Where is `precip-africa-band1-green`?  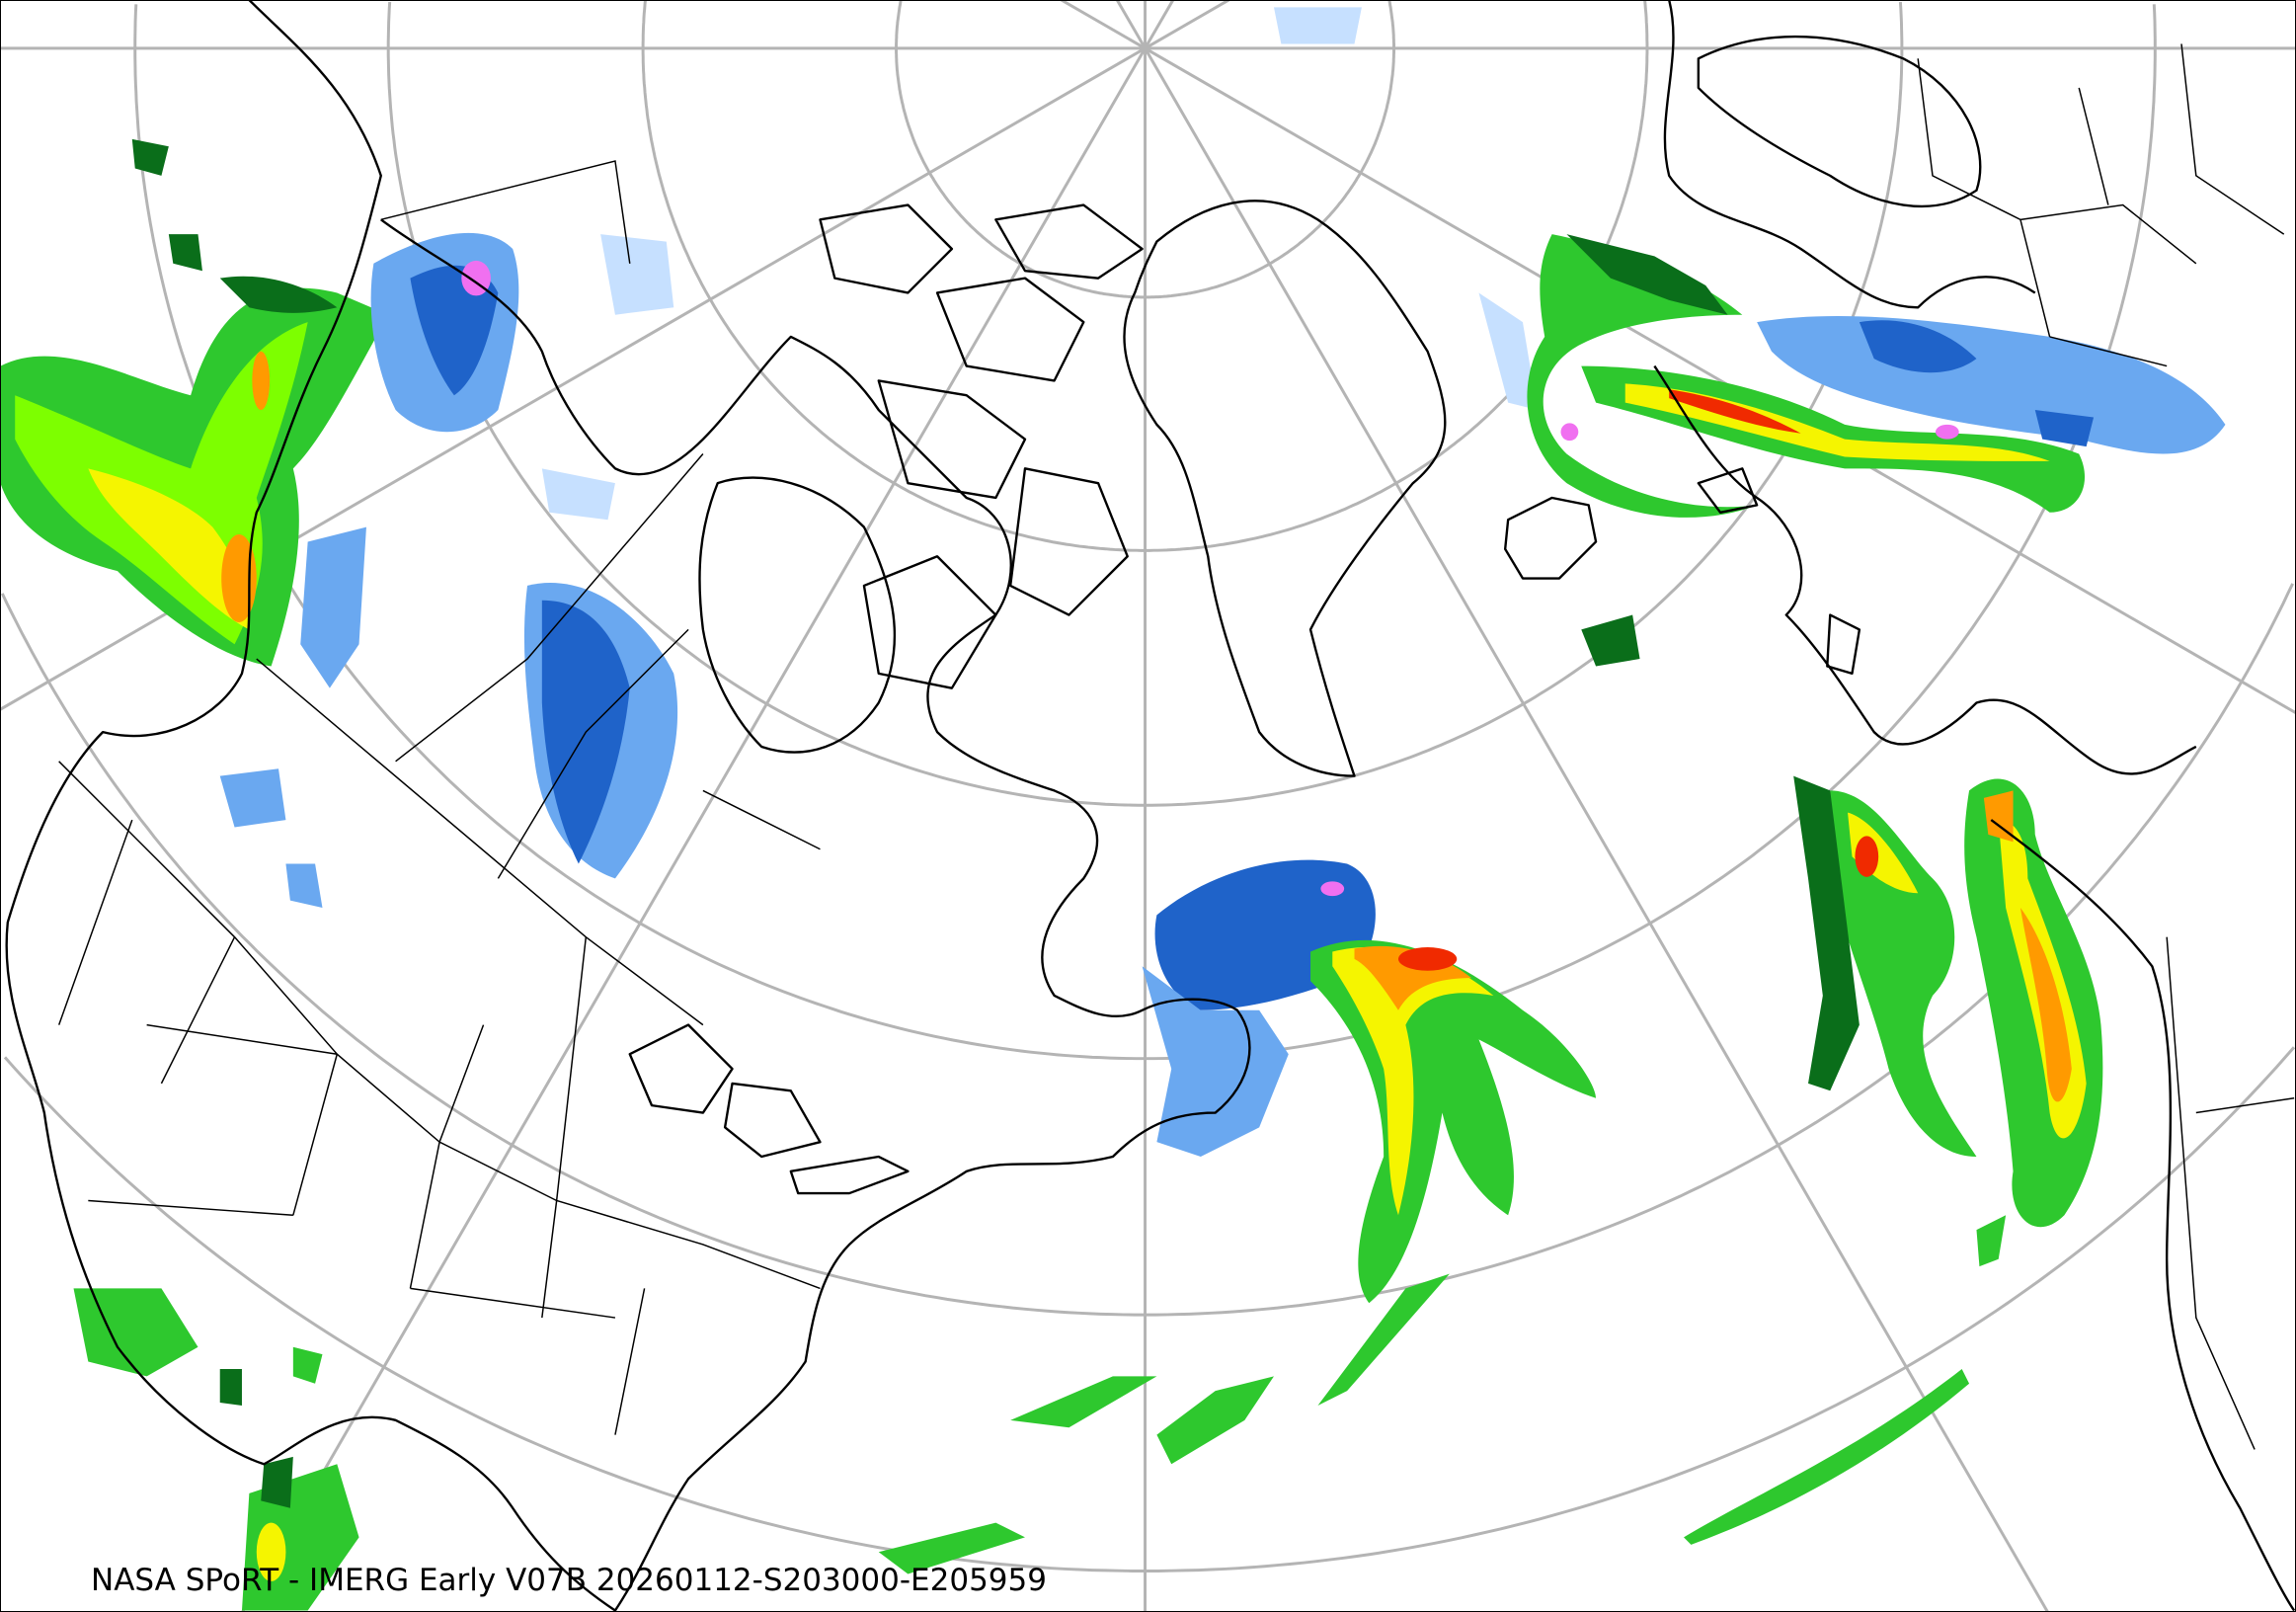
precip-africa-band1-green is located at coordinates (1904, 974).